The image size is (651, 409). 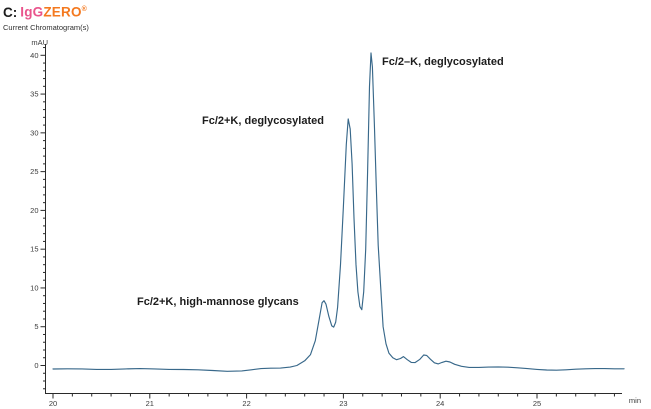 What do you see at coordinates (635, 400) in the screenshot?
I see `x-axis-unit-label: min` at bounding box center [635, 400].